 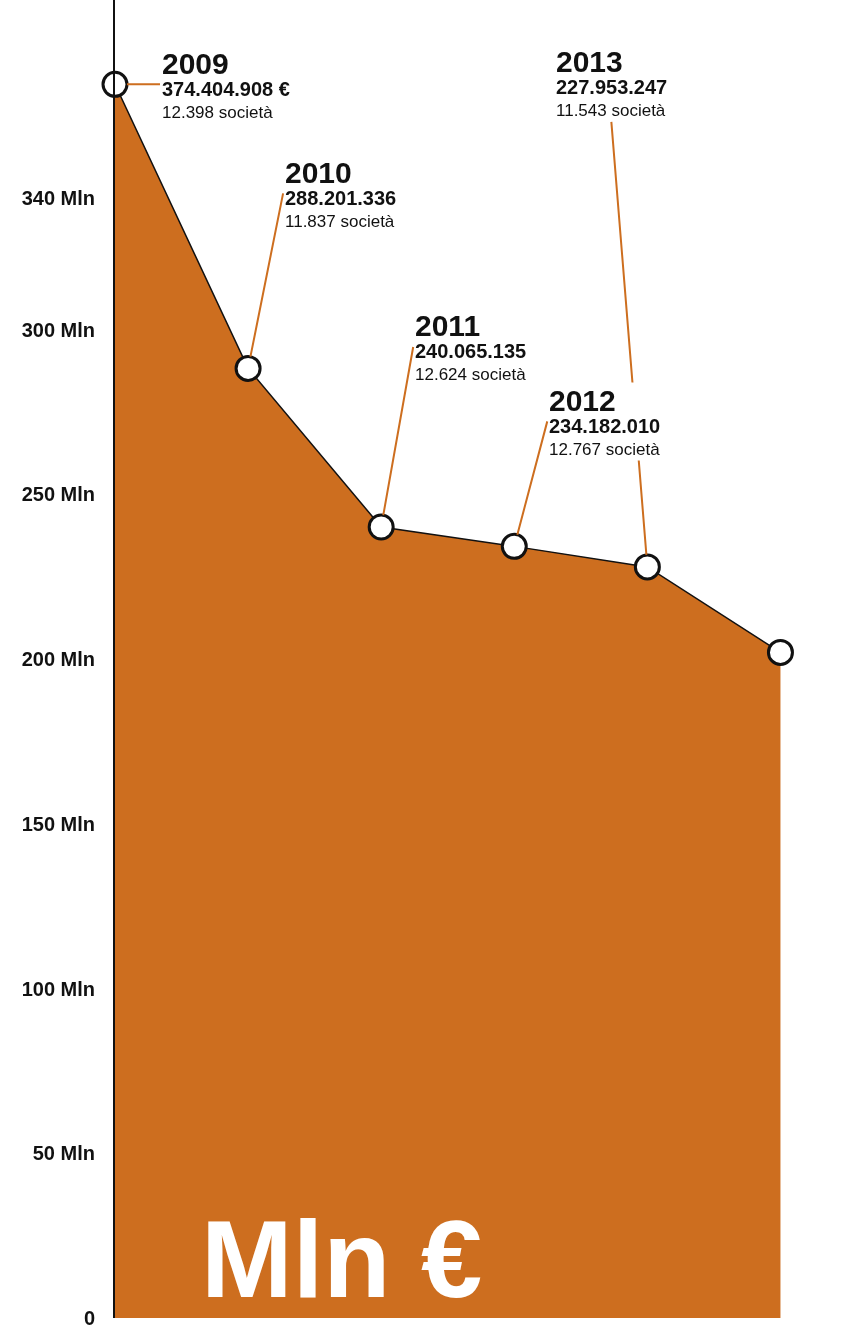 I want to click on y-tick-label: 100 Mln, so click(x=58, y=988).